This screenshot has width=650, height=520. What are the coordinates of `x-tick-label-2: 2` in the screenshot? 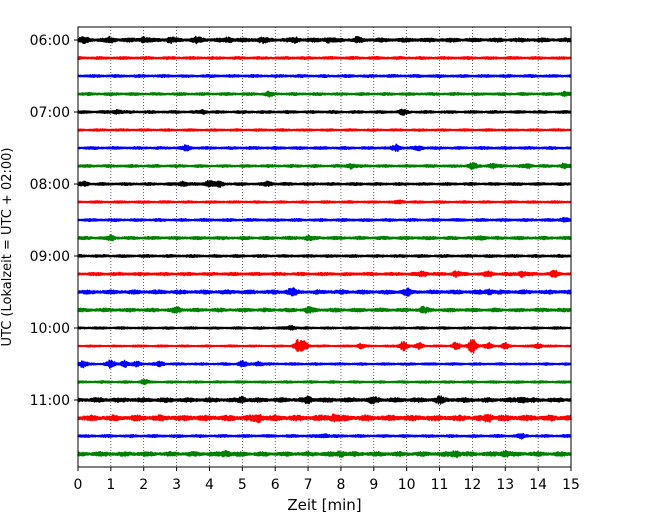 It's located at (143, 485).